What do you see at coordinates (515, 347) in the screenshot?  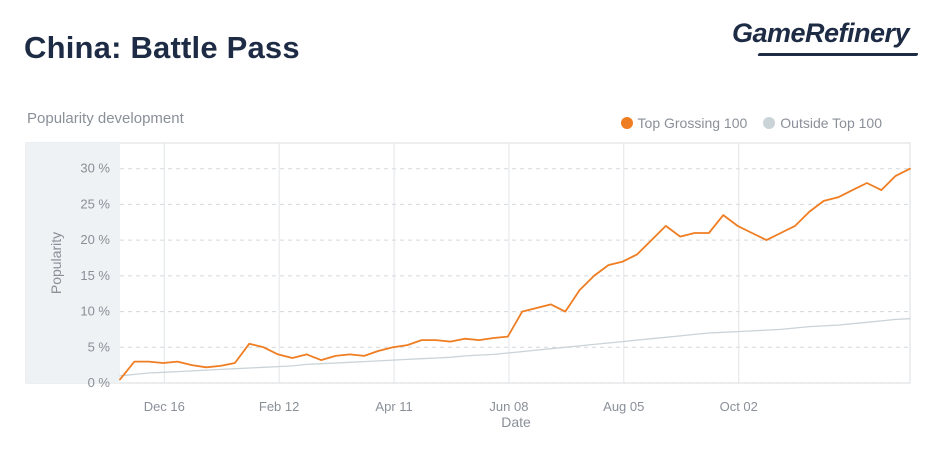 I see `series-line-outside-top` at bounding box center [515, 347].